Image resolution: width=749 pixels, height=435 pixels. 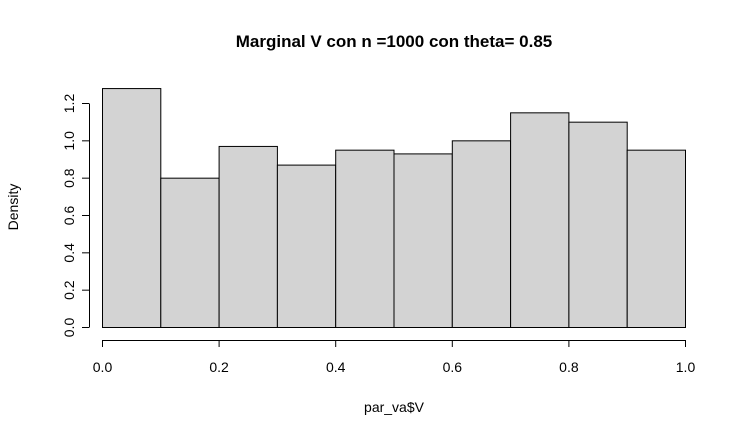 What do you see at coordinates (69, 216) in the screenshot?
I see `y-tick-label: 0.6` at bounding box center [69, 216].